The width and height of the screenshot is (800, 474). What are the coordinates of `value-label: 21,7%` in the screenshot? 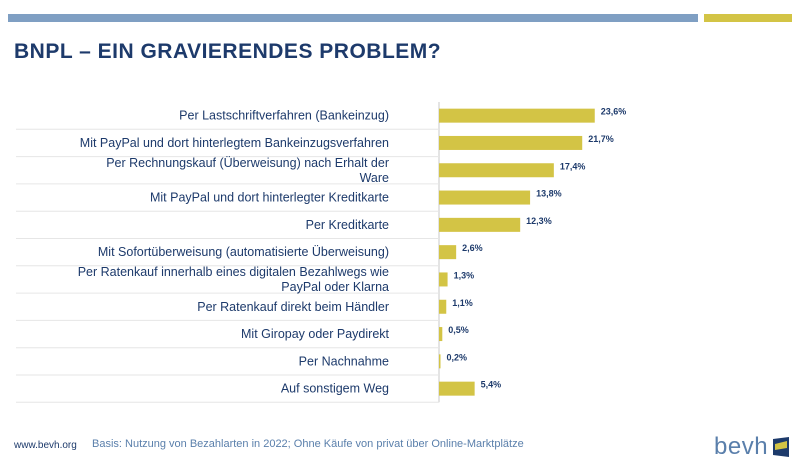 It's located at (601, 139).